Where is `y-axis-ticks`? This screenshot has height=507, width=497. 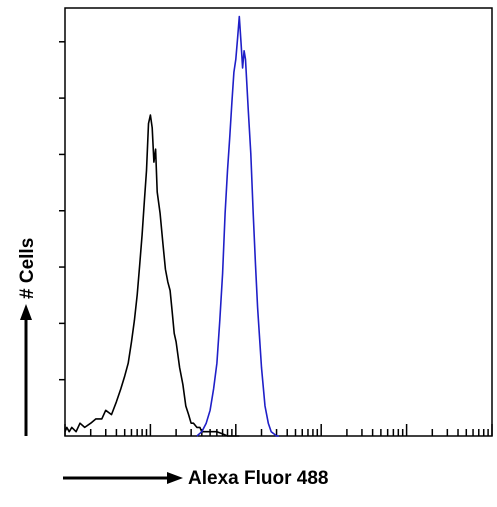 y-axis-ticks is located at coordinates (62, 211).